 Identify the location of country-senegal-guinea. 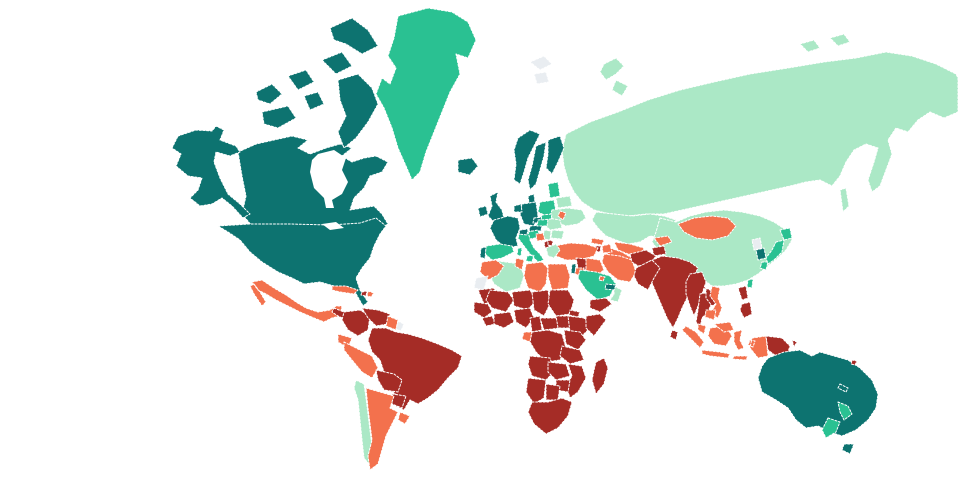
(483, 310).